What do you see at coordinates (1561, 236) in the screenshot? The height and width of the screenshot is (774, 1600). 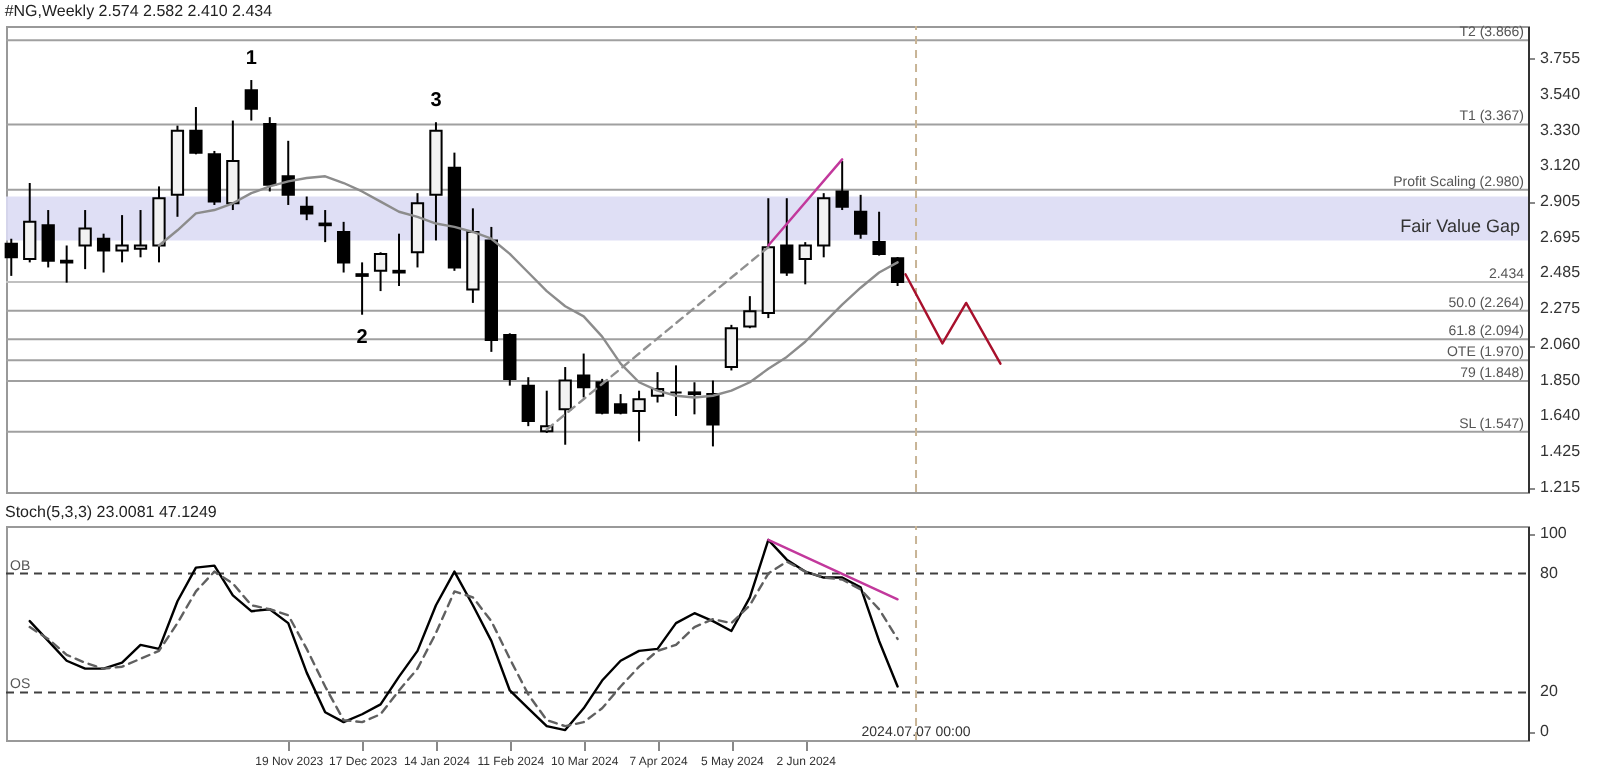 I see `y-tick-label: 2.695` at bounding box center [1561, 236].